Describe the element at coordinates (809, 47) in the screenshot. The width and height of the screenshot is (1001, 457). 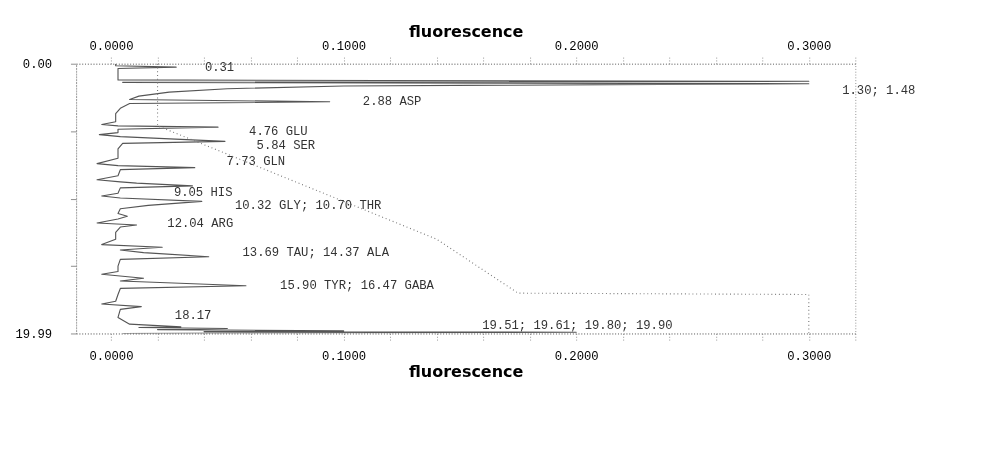
I see `x-tick-label: 0.3000` at that location.